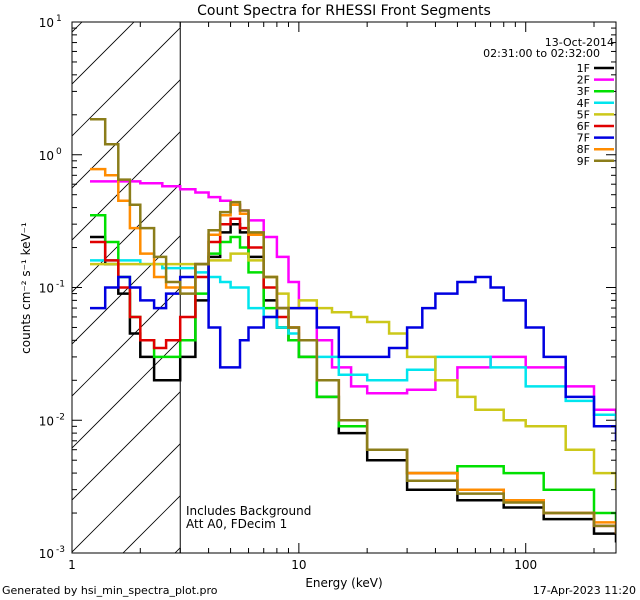 This screenshot has width=640, height=600. Describe the element at coordinates (583, 138) in the screenshot. I see `legend-label-7F: 7F` at that location.